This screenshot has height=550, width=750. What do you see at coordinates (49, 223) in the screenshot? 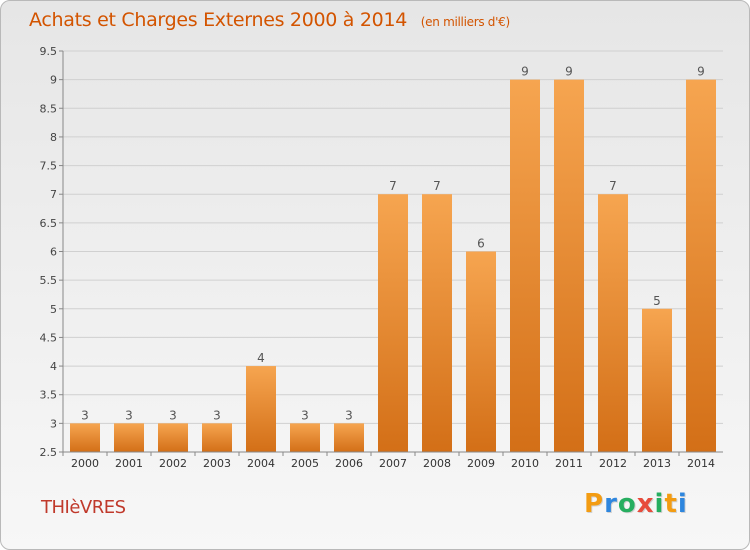
I see `y-tick-label: 6.5` at bounding box center [49, 223].